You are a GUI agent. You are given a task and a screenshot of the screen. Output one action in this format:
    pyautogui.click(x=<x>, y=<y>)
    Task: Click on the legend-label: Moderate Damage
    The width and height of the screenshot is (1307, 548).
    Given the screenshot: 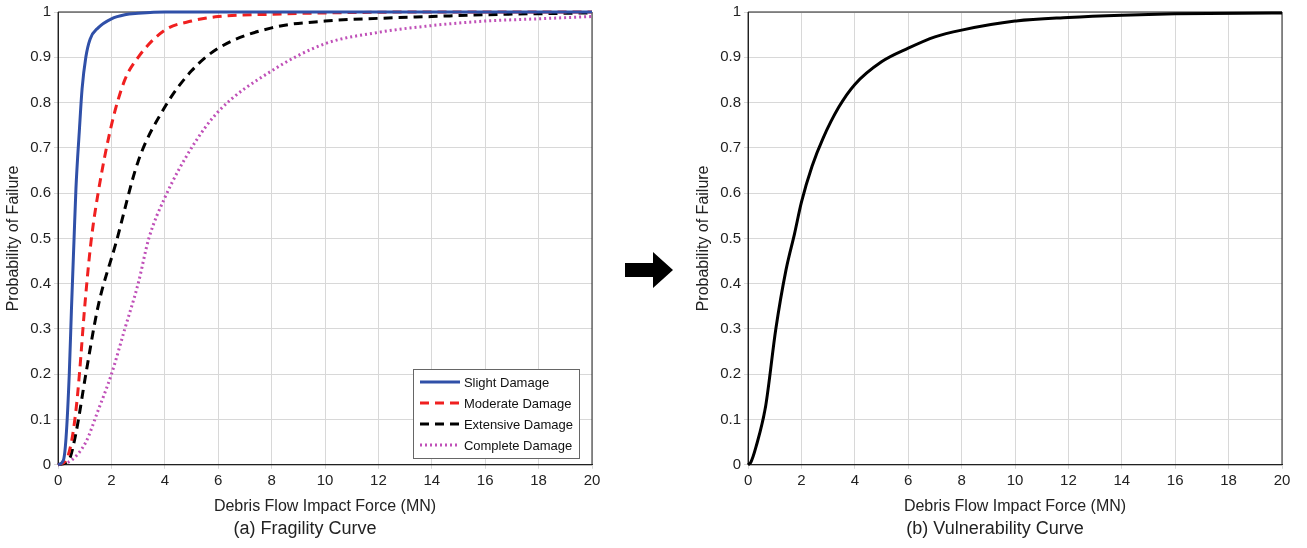 What is the action you would take?
    pyautogui.click(x=517, y=403)
    